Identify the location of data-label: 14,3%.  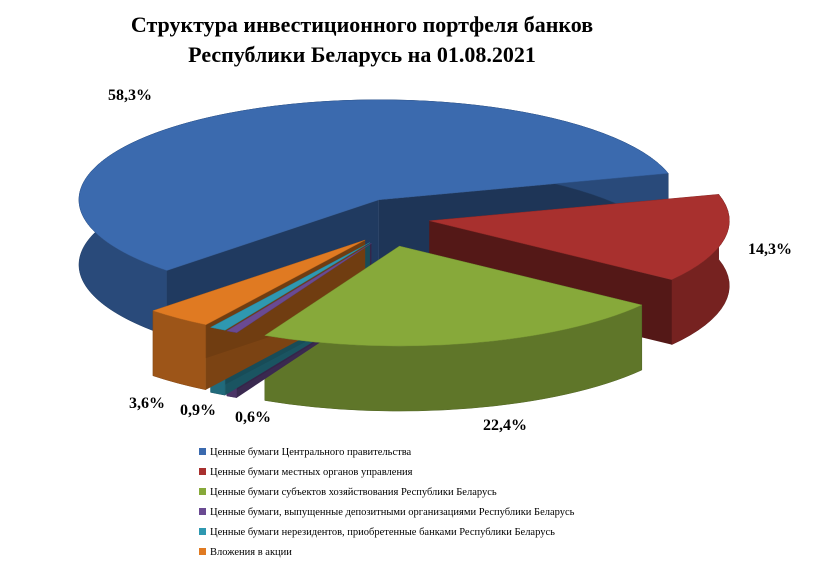
(770, 249).